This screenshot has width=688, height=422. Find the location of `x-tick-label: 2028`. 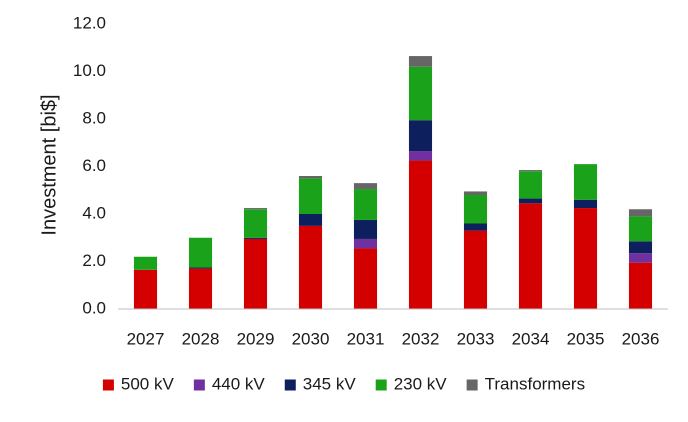

x-tick-label: 2028 is located at coordinates (201, 338).